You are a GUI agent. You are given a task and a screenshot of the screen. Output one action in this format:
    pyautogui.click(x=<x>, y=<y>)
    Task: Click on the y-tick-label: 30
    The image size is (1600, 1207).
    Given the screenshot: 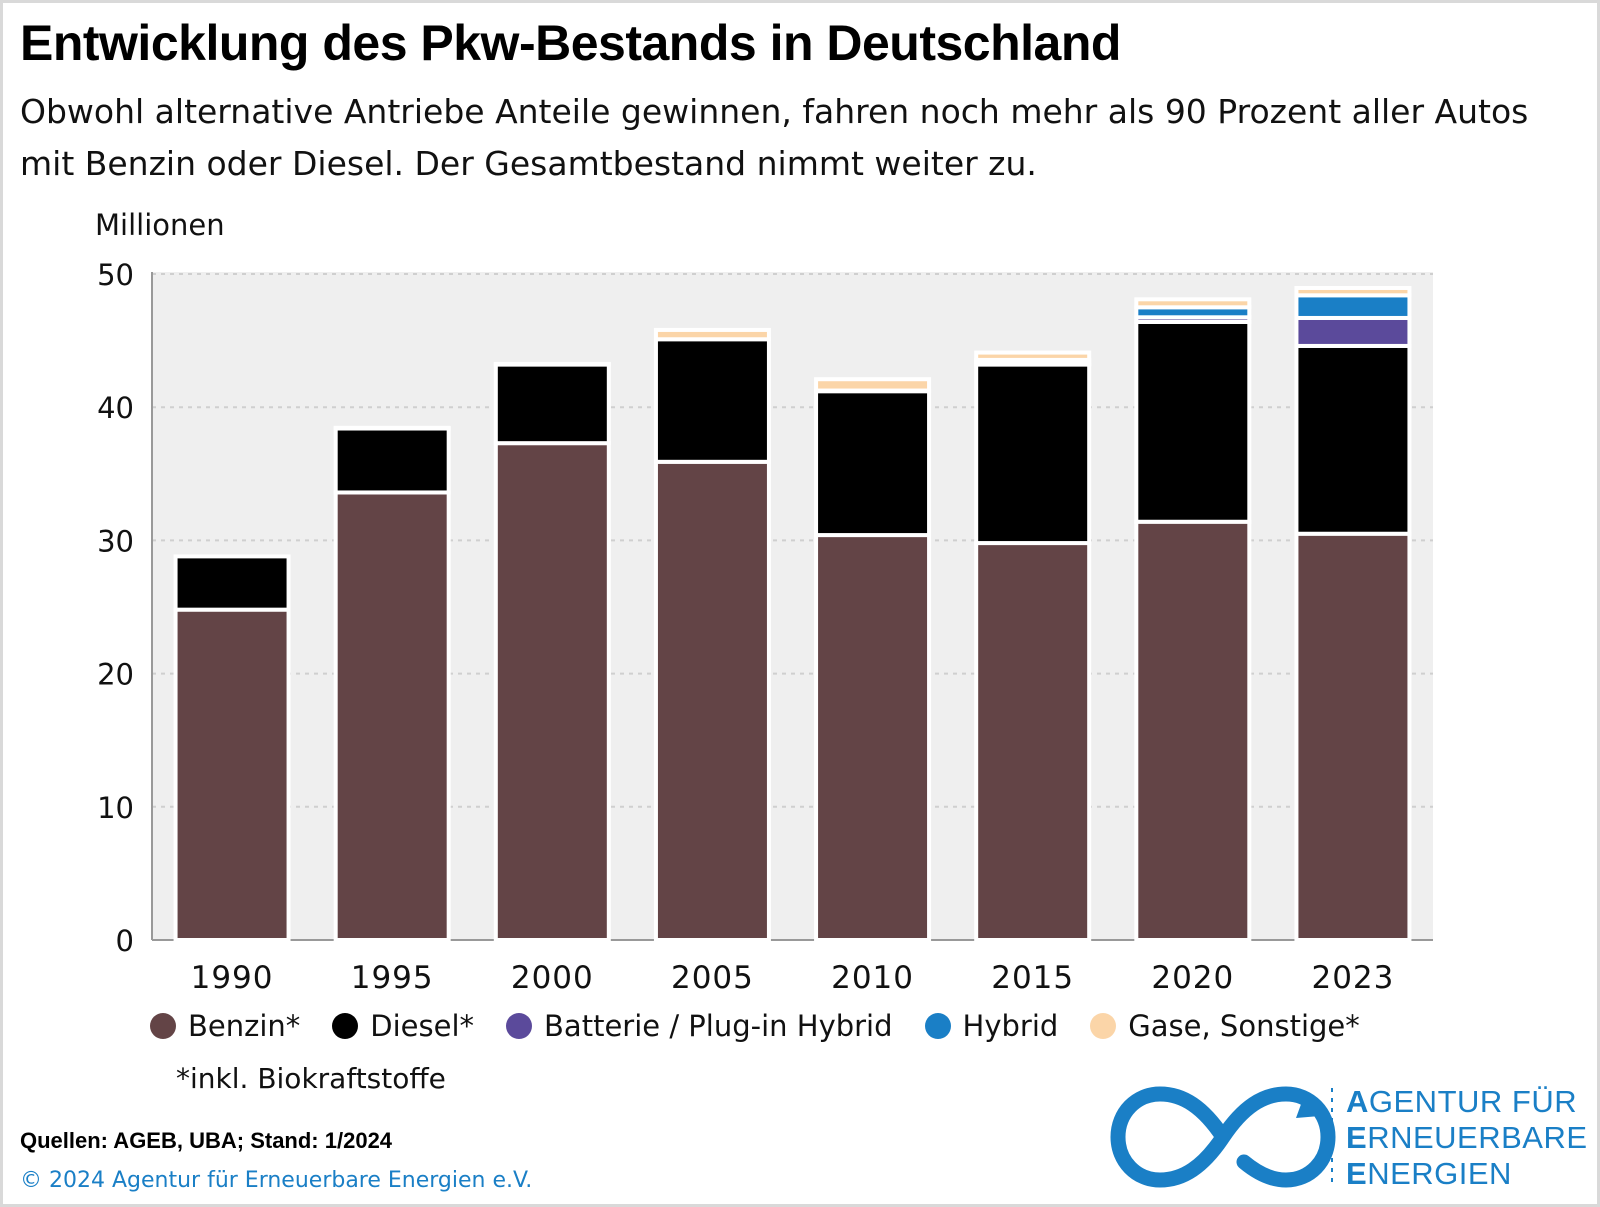 What is the action you would take?
    pyautogui.click(x=115, y=541)
    